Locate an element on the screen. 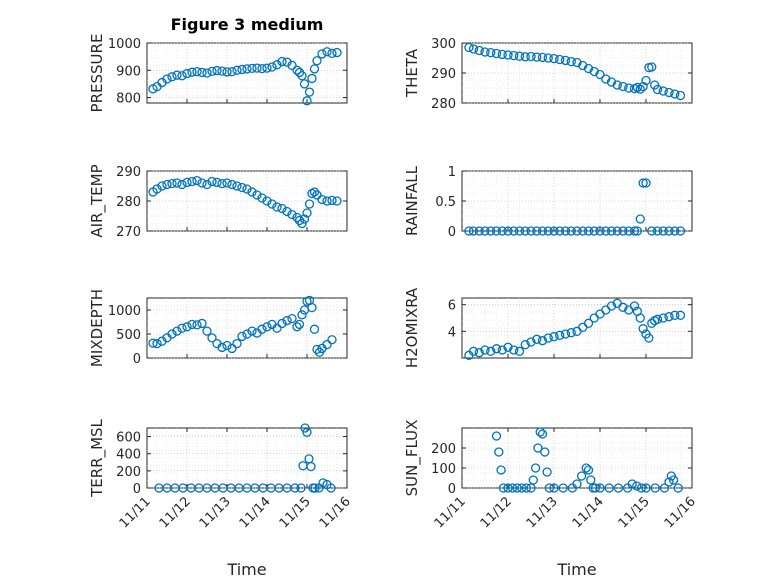 This screenshot has height=583, width=778. y-axis-label: THETA is located at coordinates (412, 73).